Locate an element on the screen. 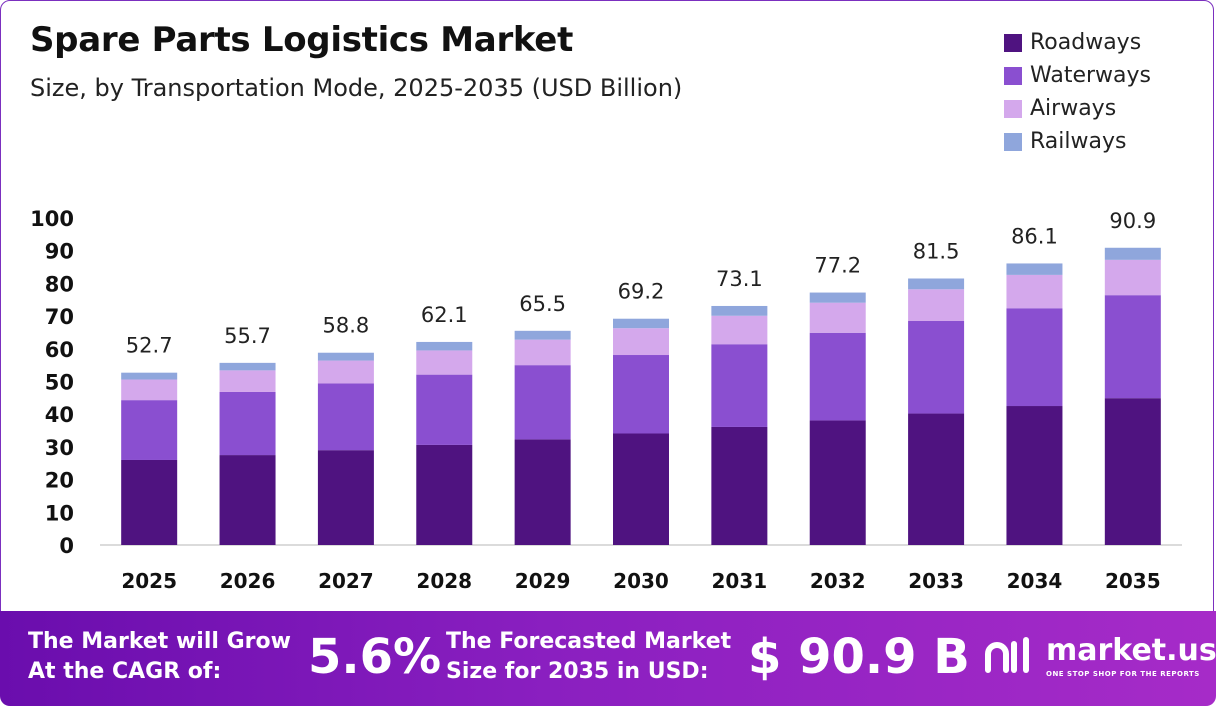  legend-label-airways: Airways is located at coordinates (1073, 108).